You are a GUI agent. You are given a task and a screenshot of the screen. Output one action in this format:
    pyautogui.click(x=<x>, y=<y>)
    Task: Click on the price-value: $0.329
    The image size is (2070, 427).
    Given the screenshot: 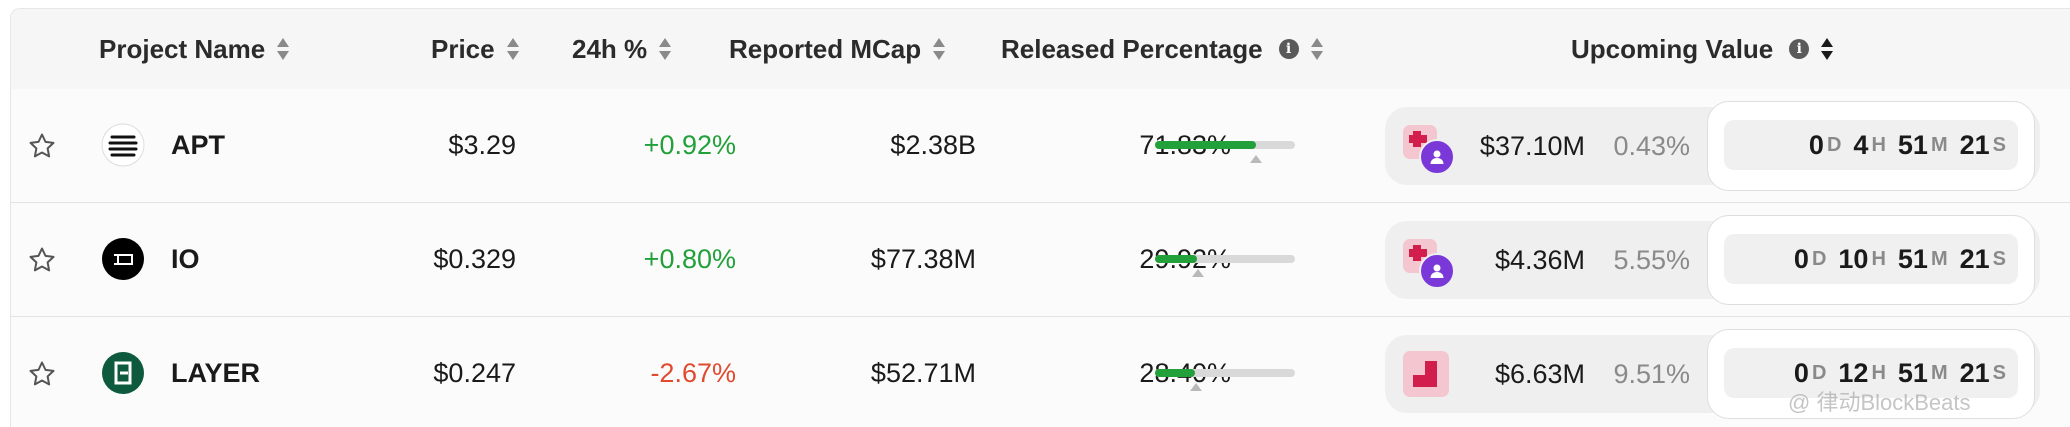 What is the action you would take?
    pyautogui.click(x=474, y=259)
    